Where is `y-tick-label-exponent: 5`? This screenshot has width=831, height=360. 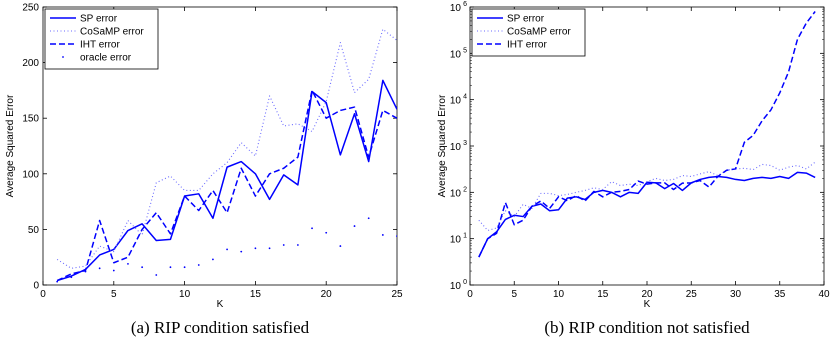
y-tick-label-exponent: 5 is located at coordinates (465, 50).